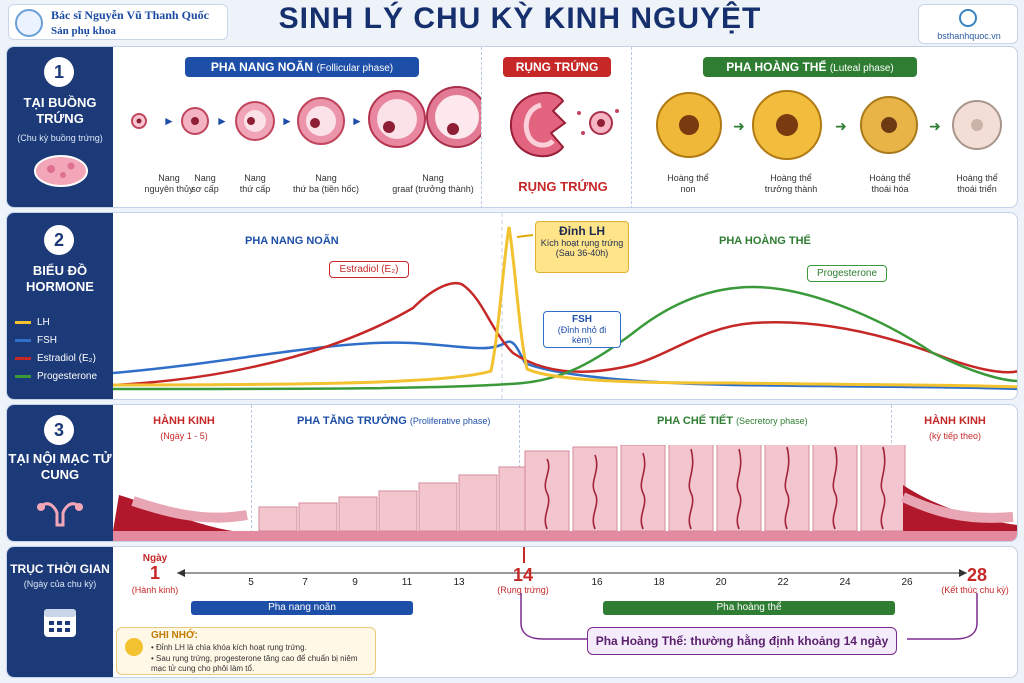 This screenshot has height=683, width=1024. What do you see at coordinates (572, 573) in the screenshot?
I see `timeline-axis` at bounding box center [572, 573].